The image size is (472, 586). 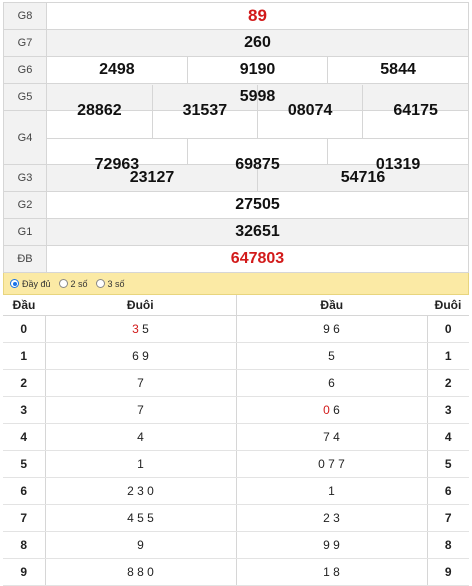 I want to click on option-full: Đầy đủ, so click(x=30, y=284).